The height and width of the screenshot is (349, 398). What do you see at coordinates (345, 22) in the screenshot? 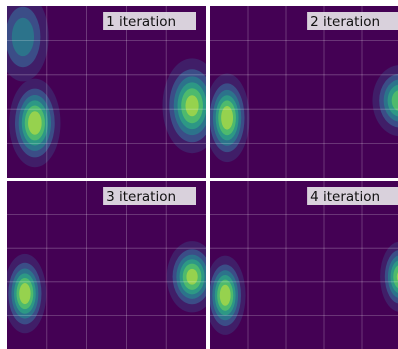
I see `panel-label: 2 iteration` at bounding box center [345, 22].